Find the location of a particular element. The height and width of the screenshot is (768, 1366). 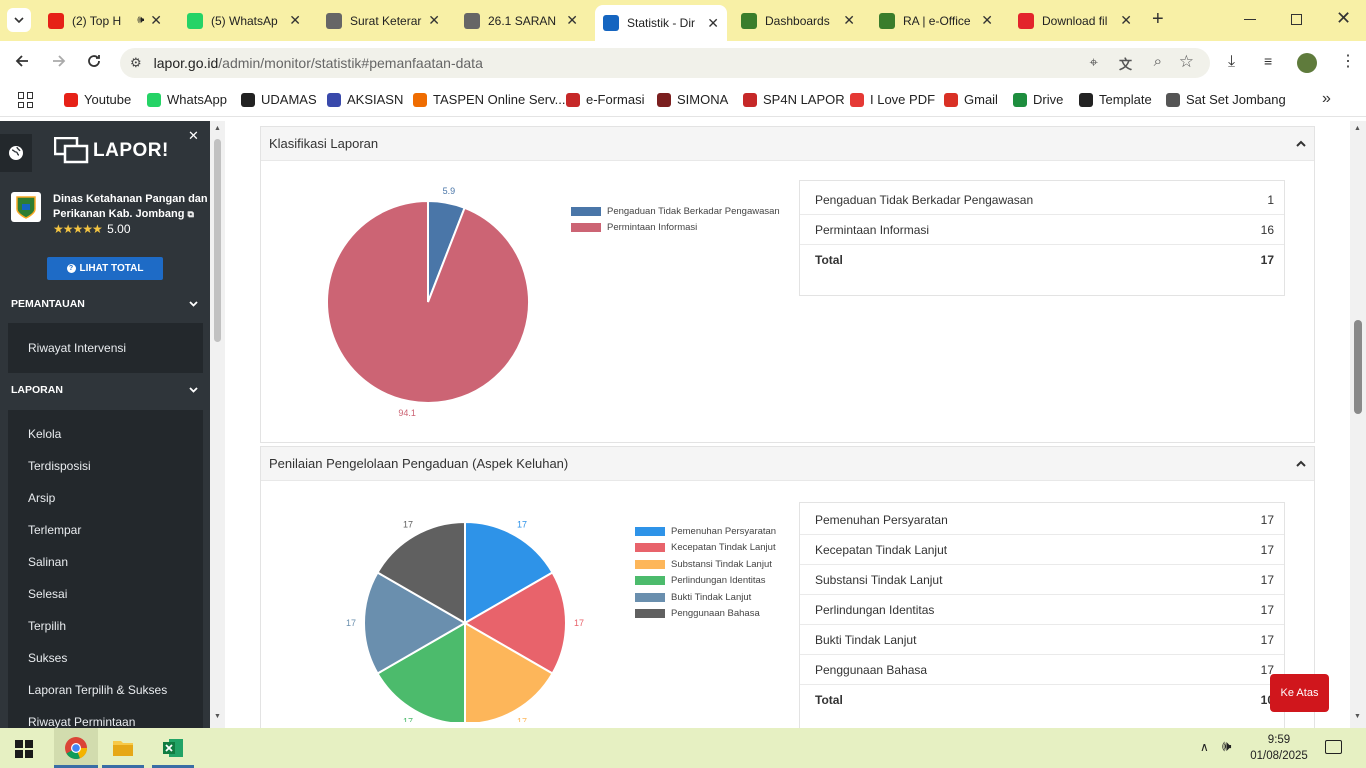

back-button is located at coordinates (22, 63).